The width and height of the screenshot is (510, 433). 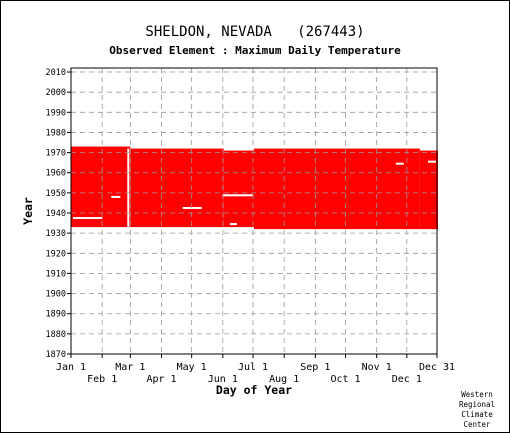 I want to click on wrcc-credit: Western Regional Climate Center, so click(x=477, y=410).